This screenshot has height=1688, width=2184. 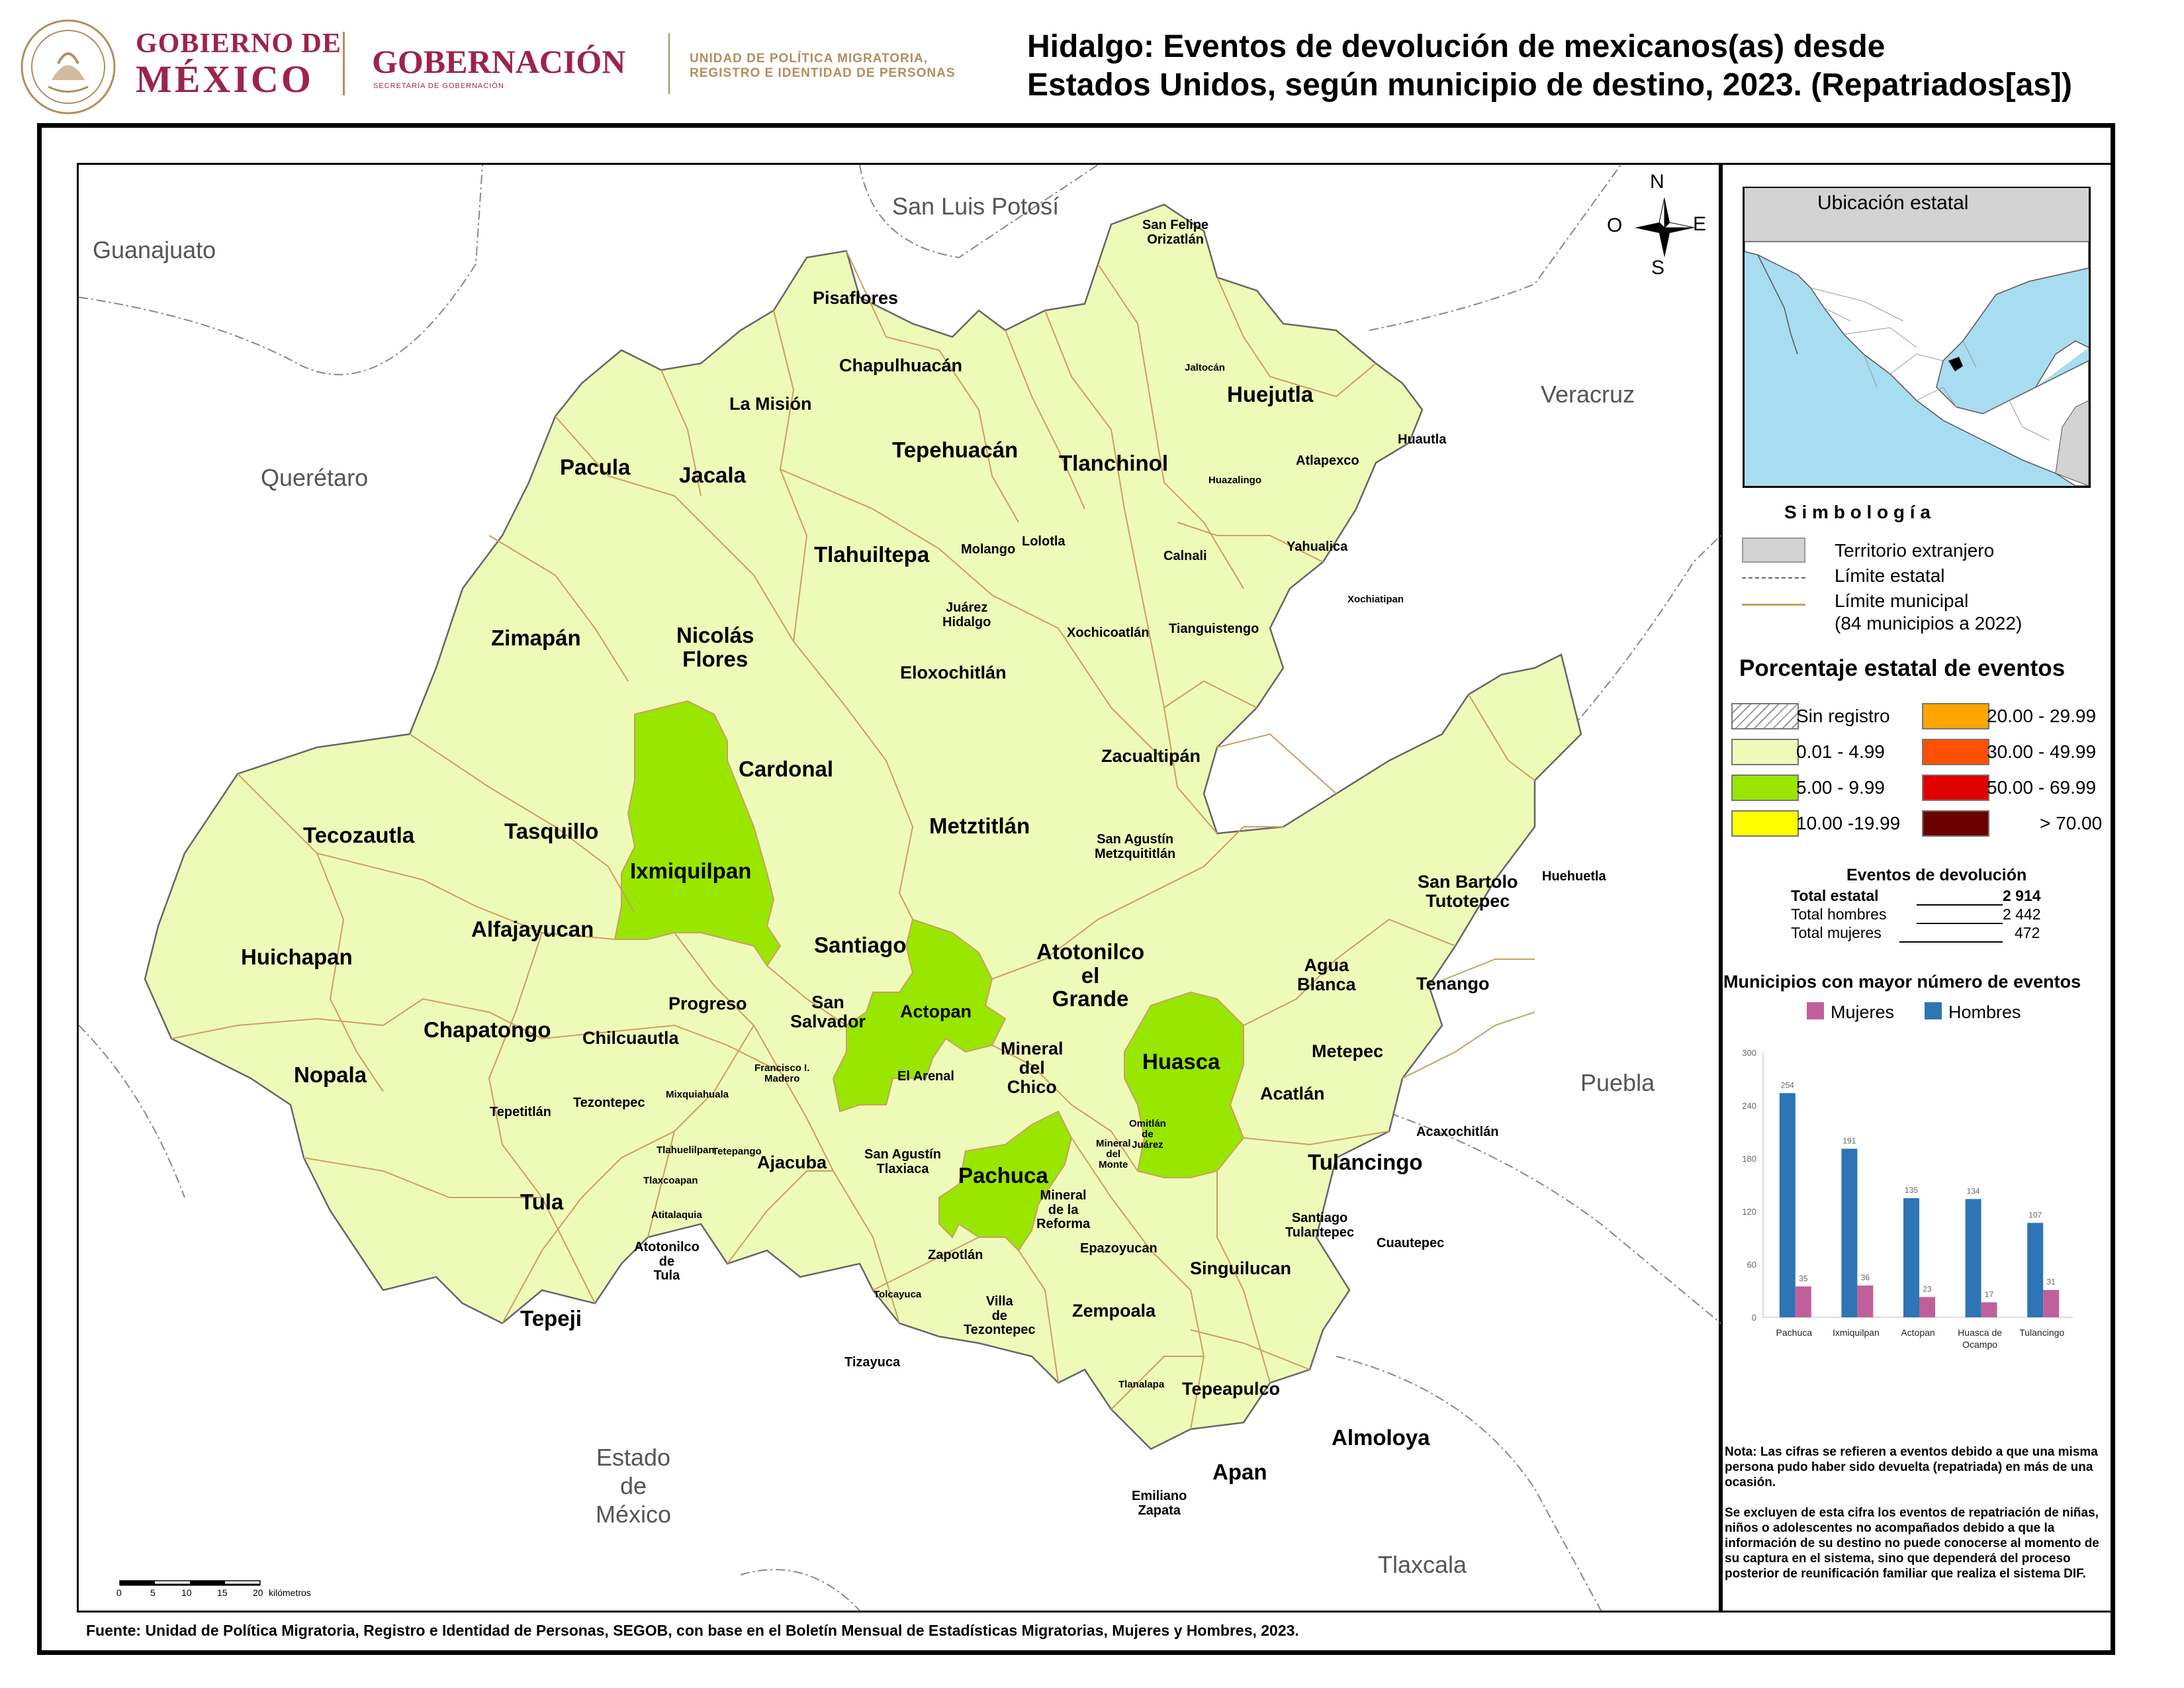 I want to click on state-label-queretaro: Querétaro, so click(x=315, y=477).